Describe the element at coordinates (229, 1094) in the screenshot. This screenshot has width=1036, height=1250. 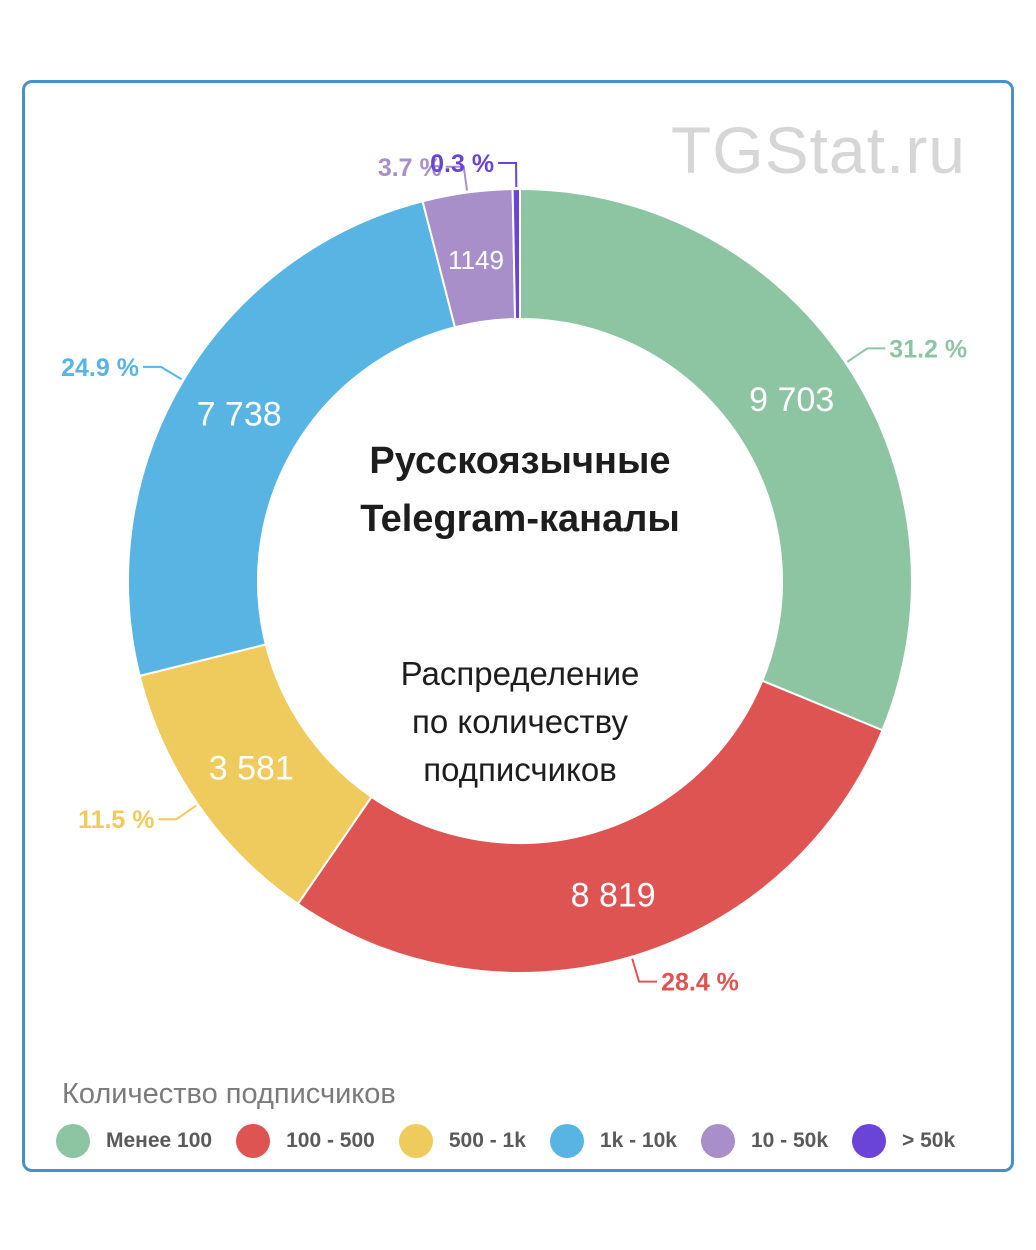
I see `legend-title: Количество подписчиков` at that location.